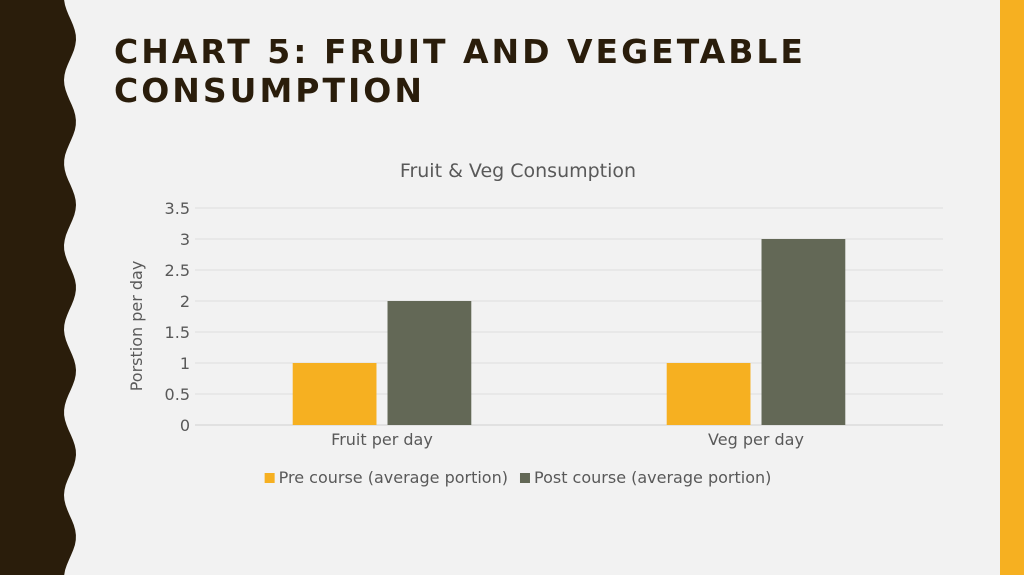 The width and height of the screenshot is (1024, 575). I want to click on y-tick-label: 2, so click(185, 301).